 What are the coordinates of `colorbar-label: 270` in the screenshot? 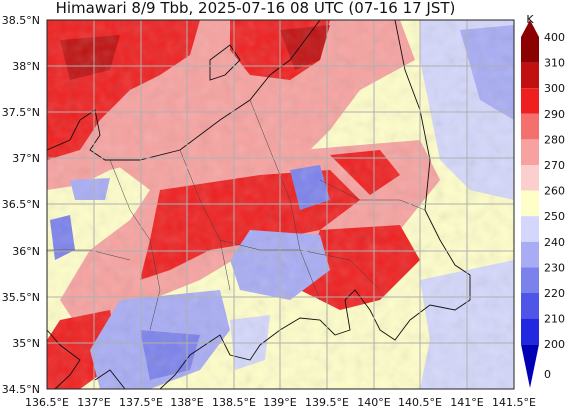 It's located at (554, 165).